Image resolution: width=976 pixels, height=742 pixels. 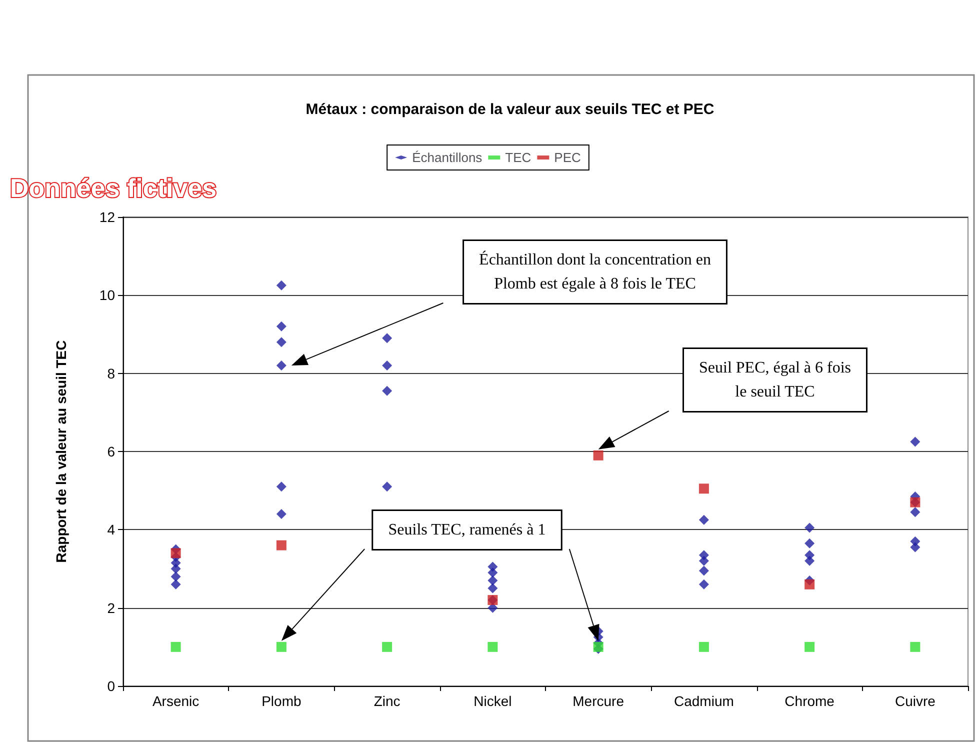 I want to click on x-tick-label: Plomb, so click(x=282, y=701).